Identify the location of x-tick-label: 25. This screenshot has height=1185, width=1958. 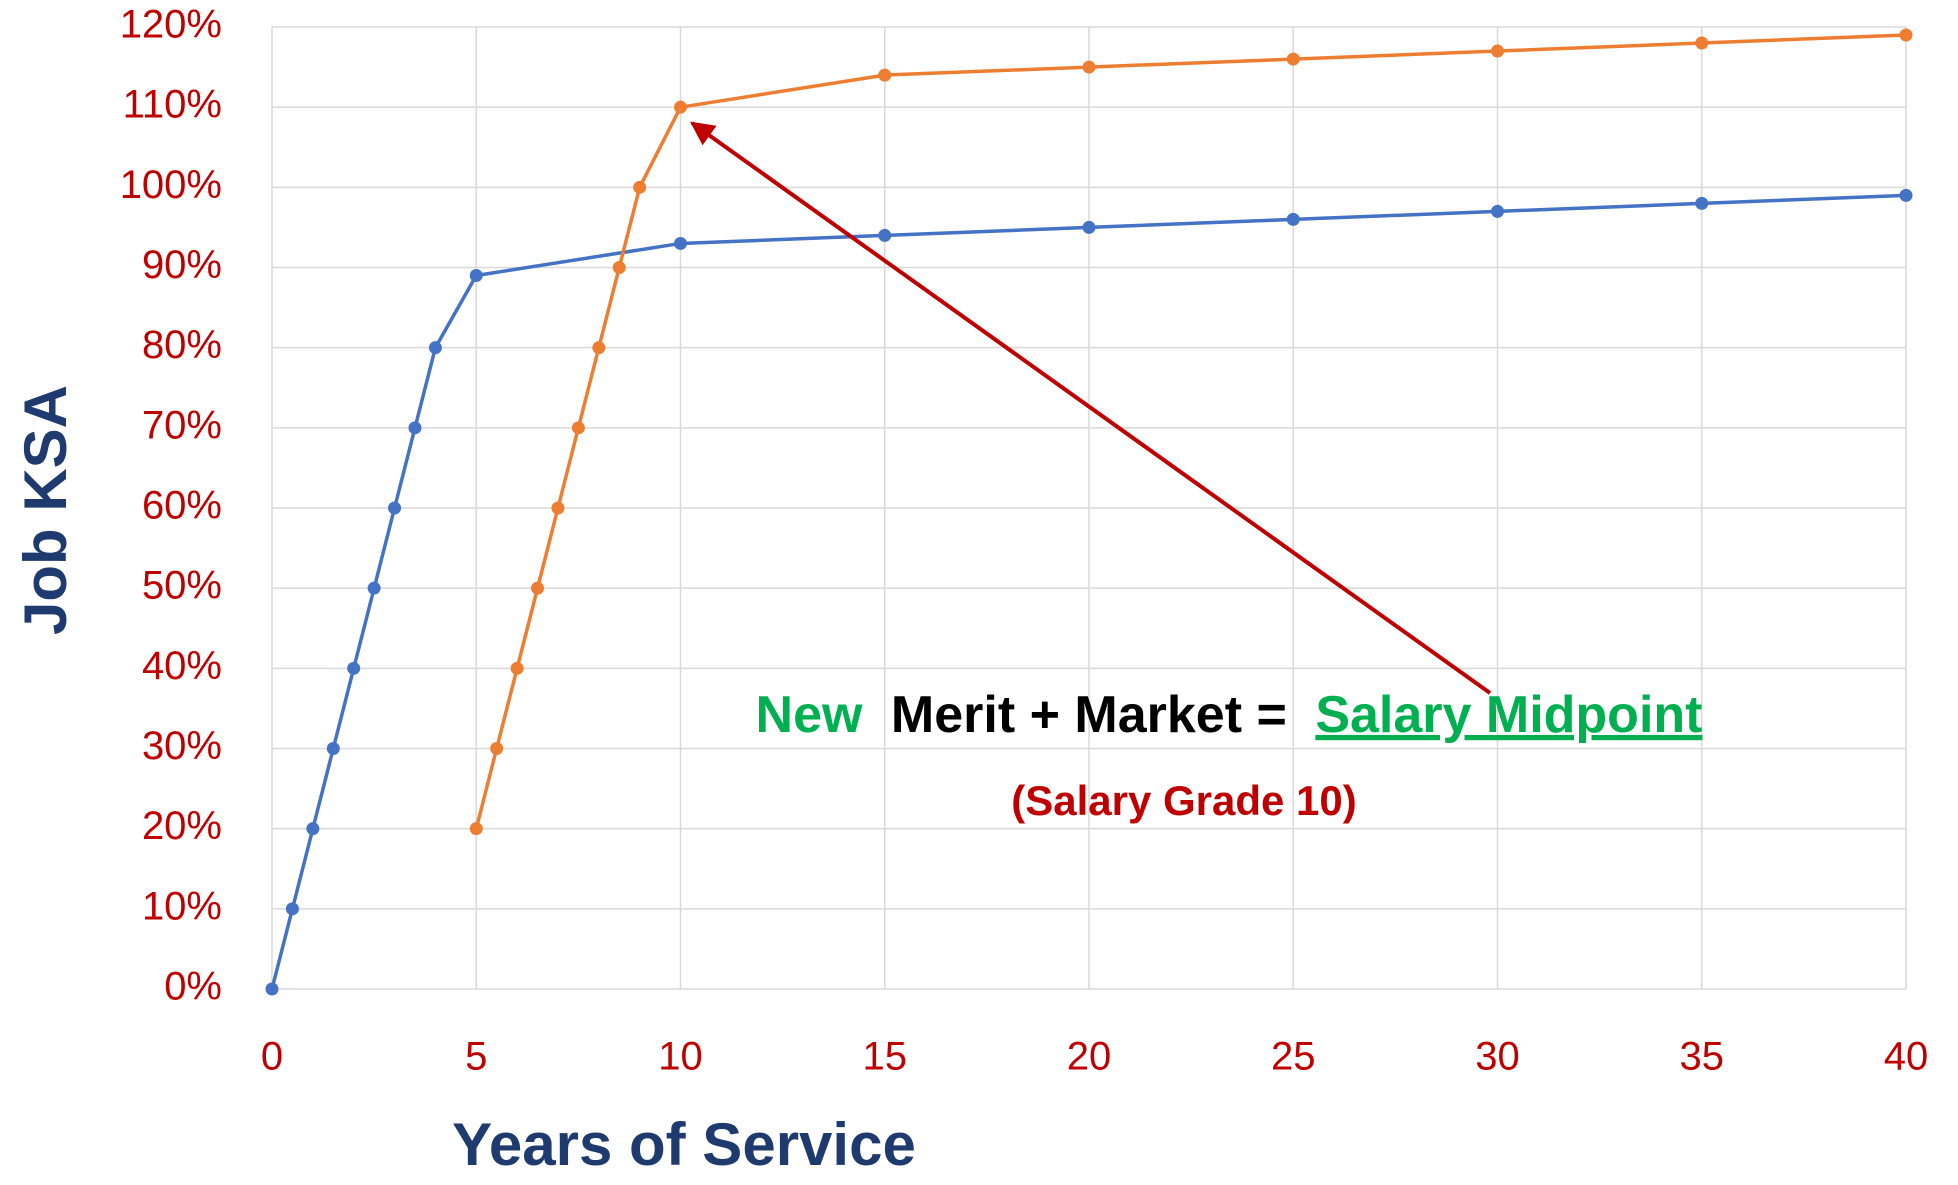
(1293, 1057).